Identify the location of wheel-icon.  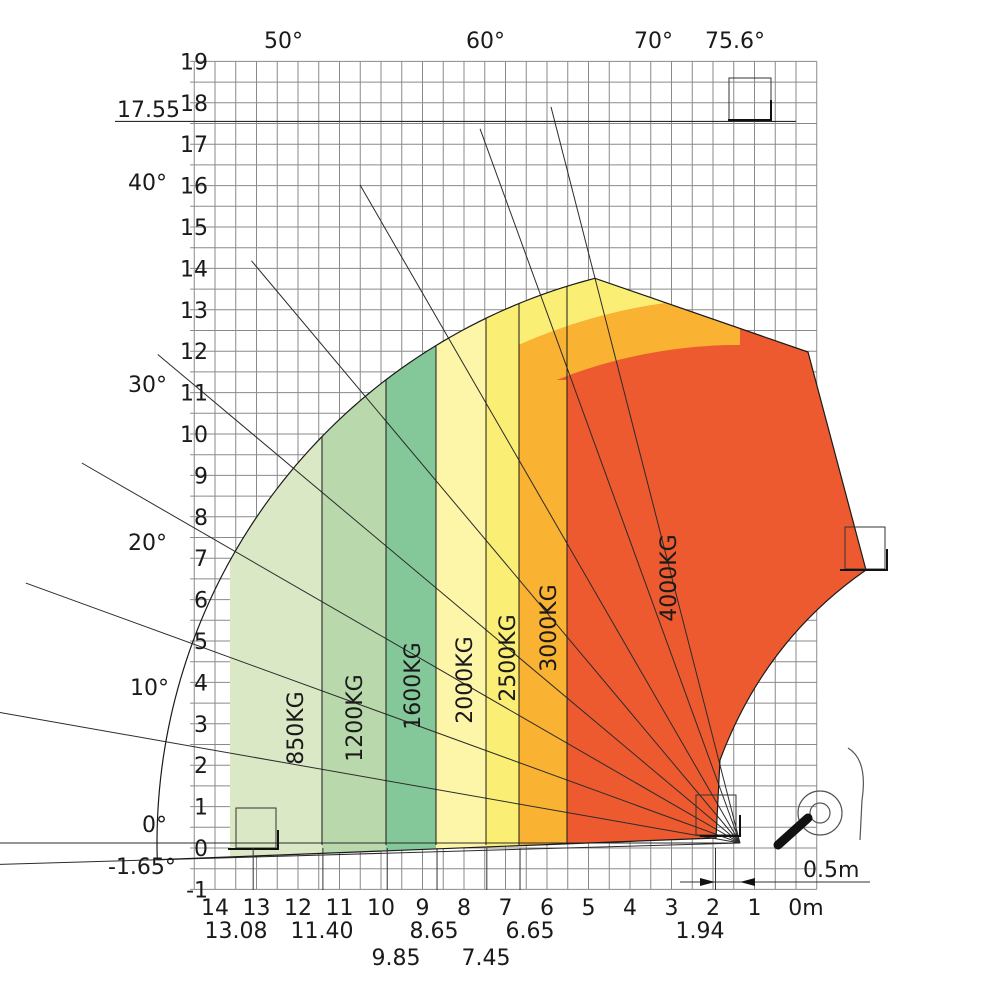
(820, 813).